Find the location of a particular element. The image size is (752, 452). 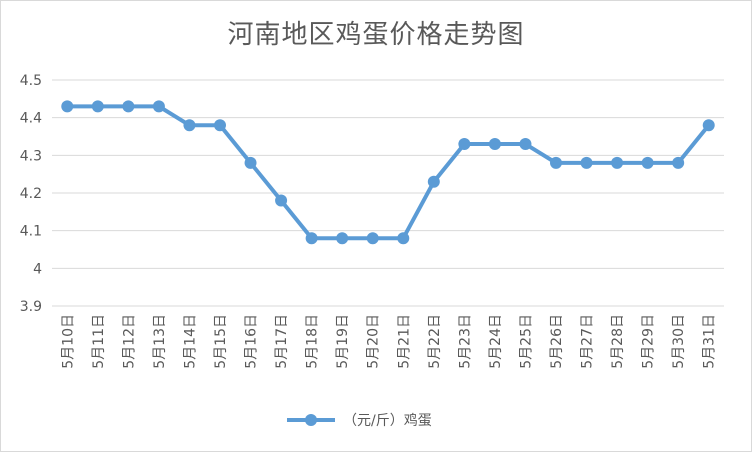

x-tick-label: 5月22日 is located at coordinates (435, 341).